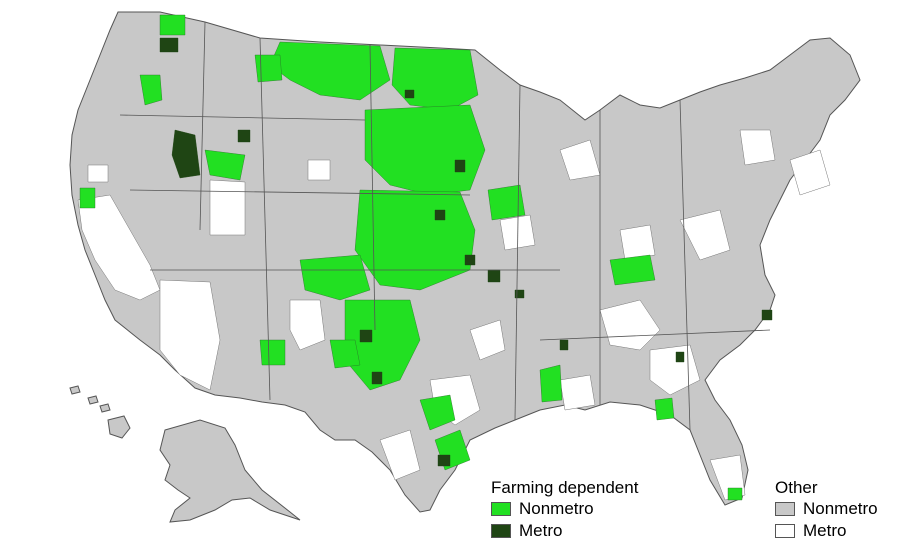 The width and height of the screenshot is (901, 547). I want to click on legend-swatch-farming-metro, so click(501, 531).